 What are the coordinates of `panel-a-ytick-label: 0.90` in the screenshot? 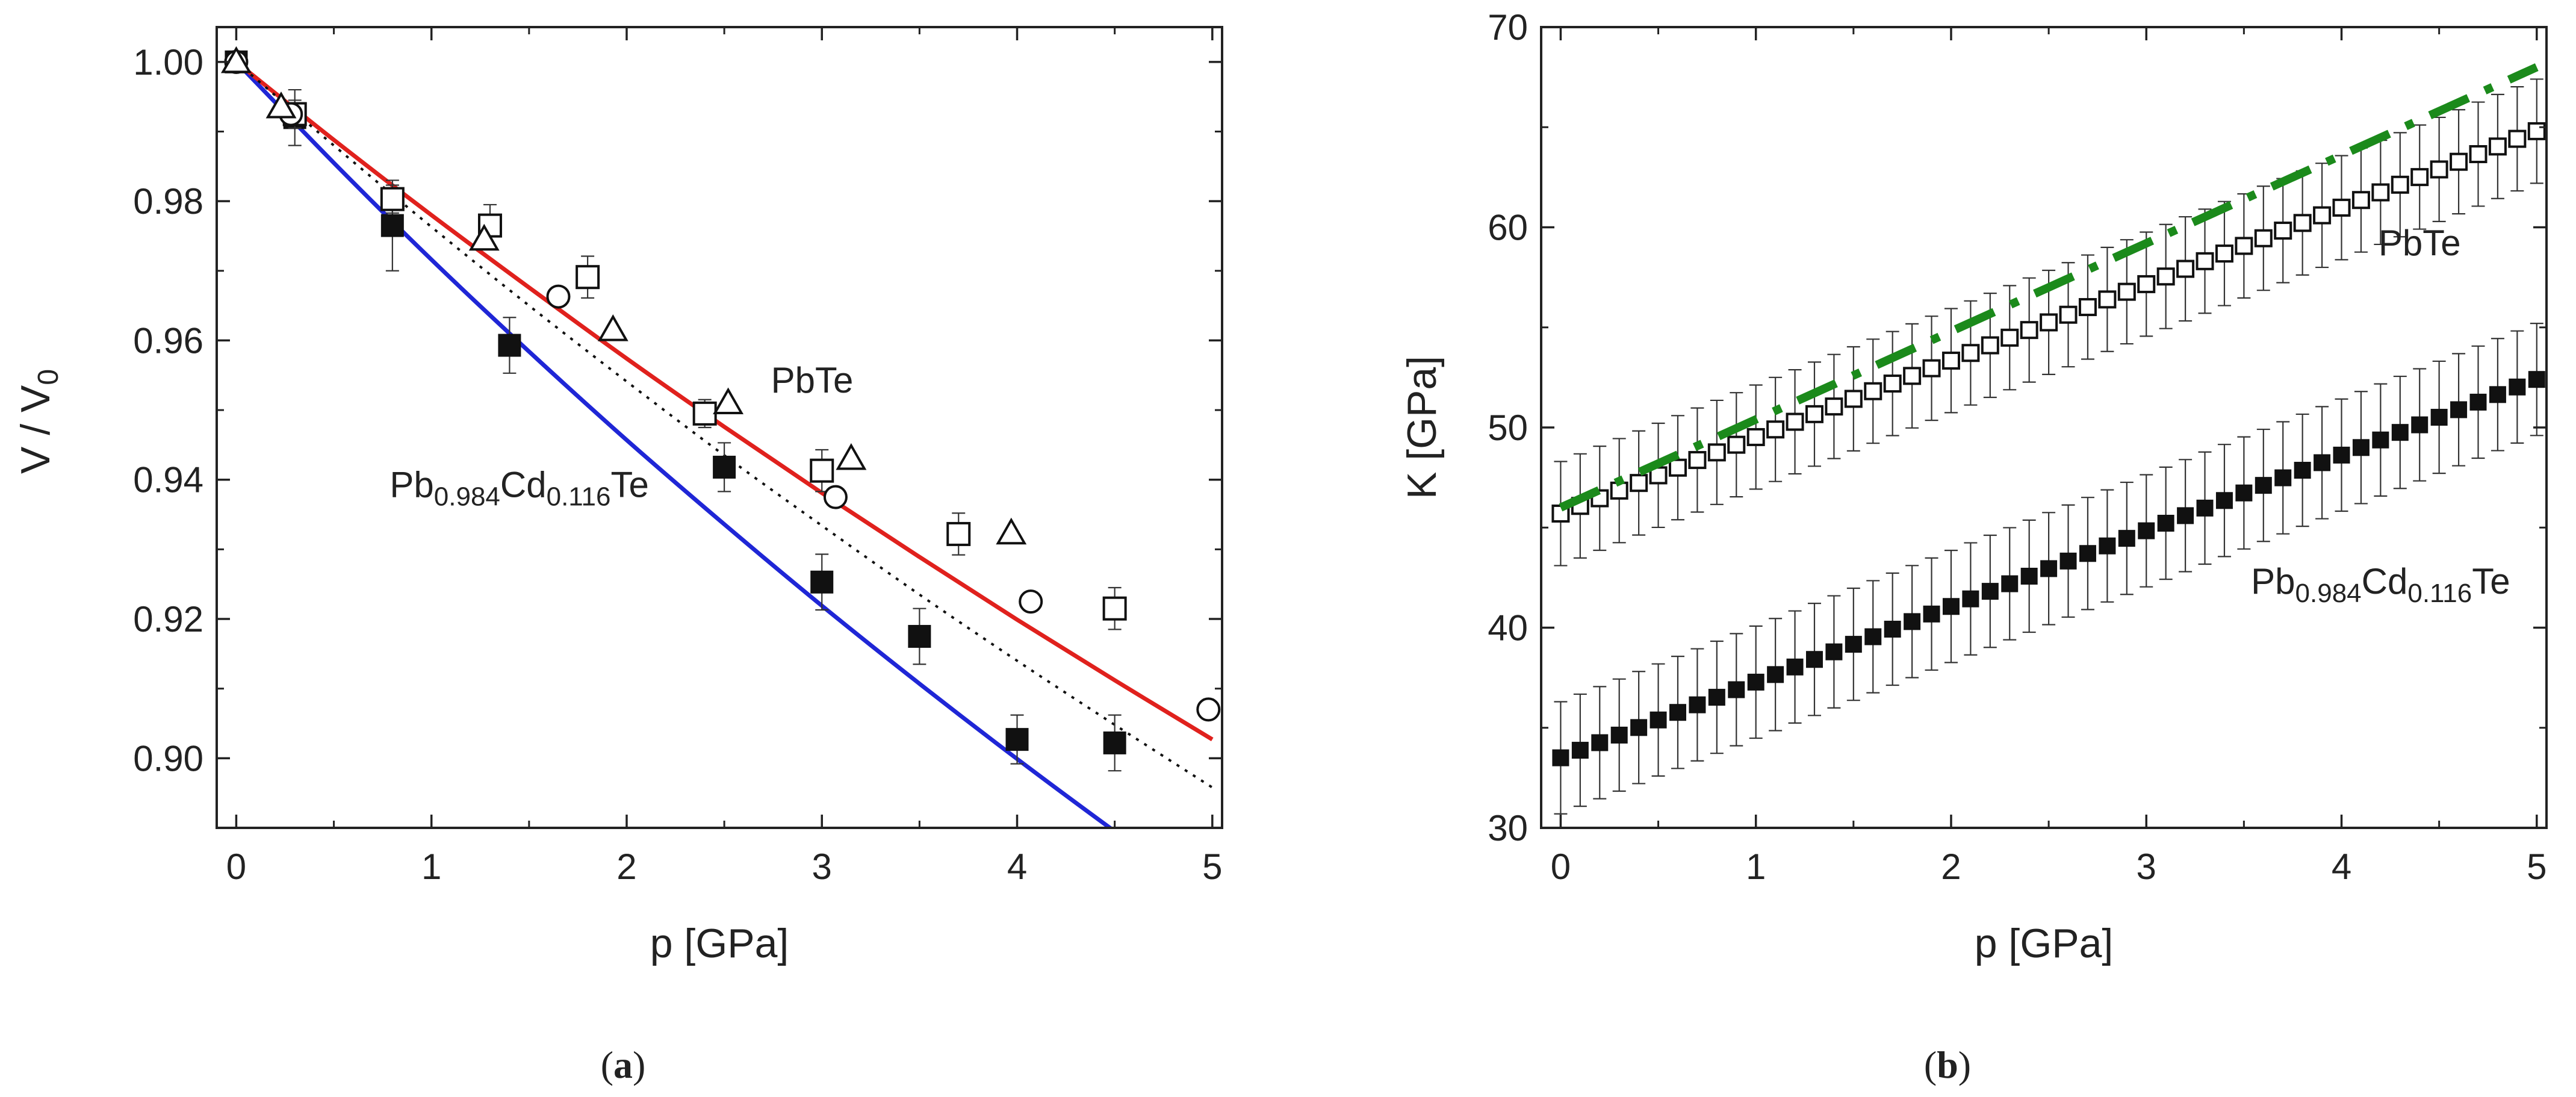 It's located at (168, 758).